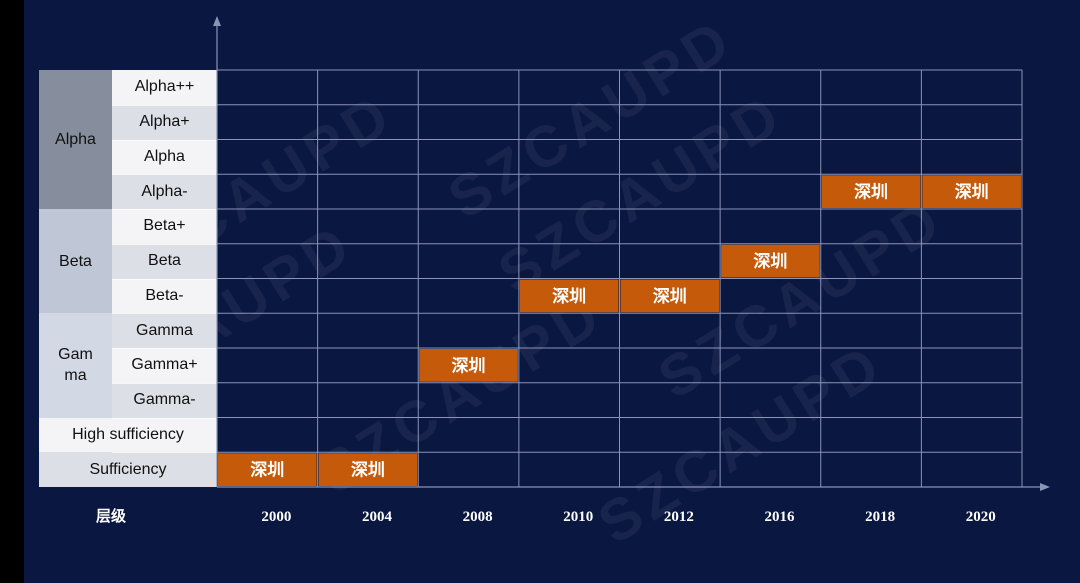 This screenshot has width=1080, height=583. Describe the element at coordinates (217, 21) in the screenshot. I see `y-axis-arrow` at that location.